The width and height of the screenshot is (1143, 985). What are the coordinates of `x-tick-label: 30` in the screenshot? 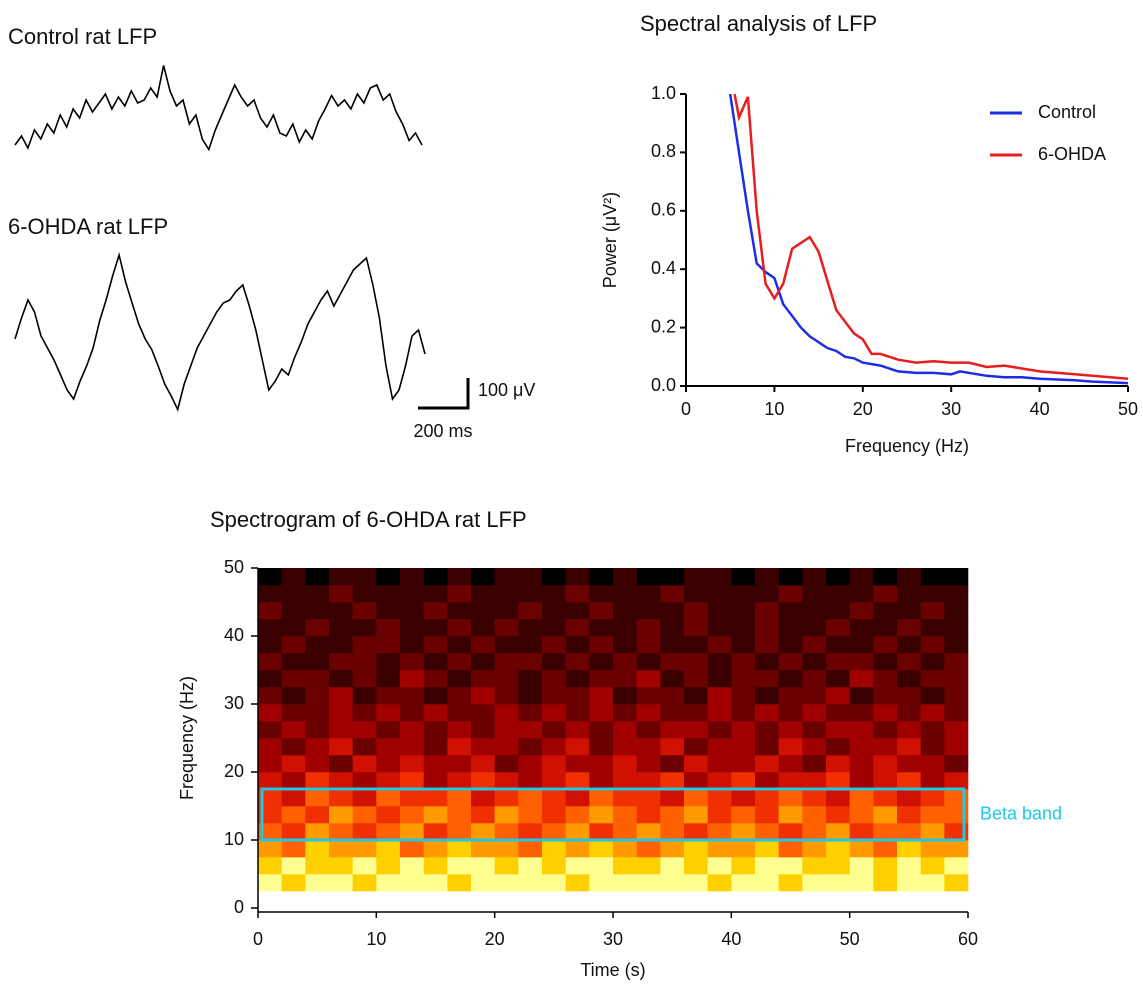 It's located at (951, 409).